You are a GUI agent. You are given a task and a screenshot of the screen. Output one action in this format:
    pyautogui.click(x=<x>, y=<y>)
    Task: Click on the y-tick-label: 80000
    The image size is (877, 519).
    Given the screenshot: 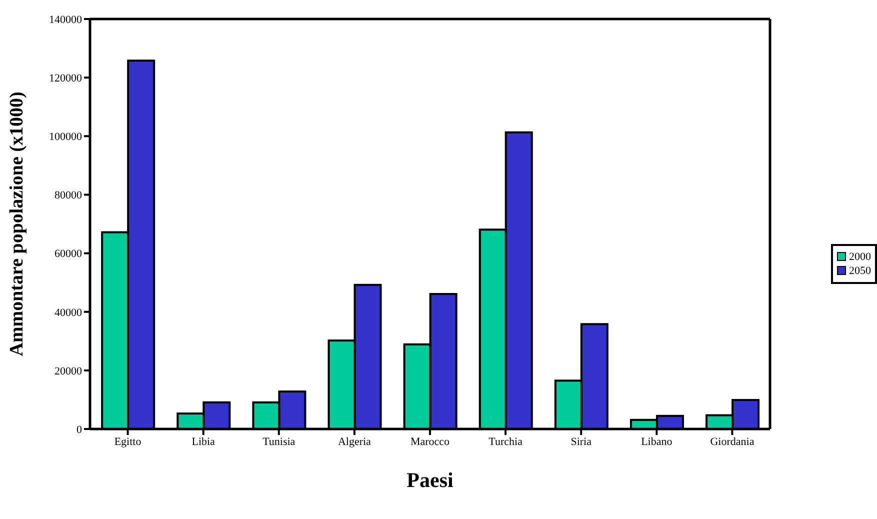 What is the action you would take?
    pyautogui.click(x=68, y=196)
    